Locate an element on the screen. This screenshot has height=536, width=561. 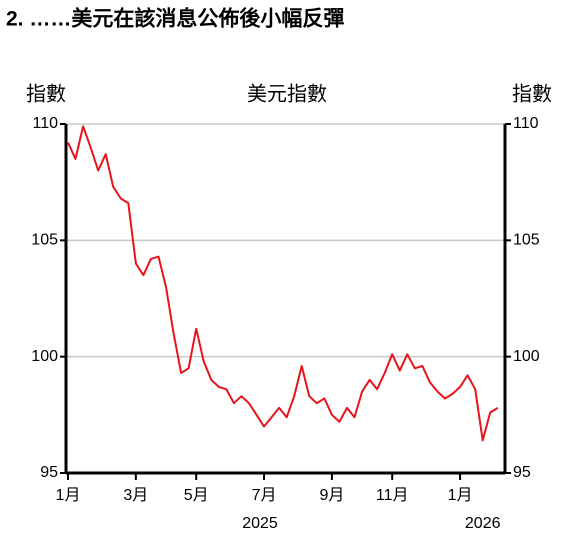
chart-subtitle: 美元指數 is located at coordinates (287, 93).